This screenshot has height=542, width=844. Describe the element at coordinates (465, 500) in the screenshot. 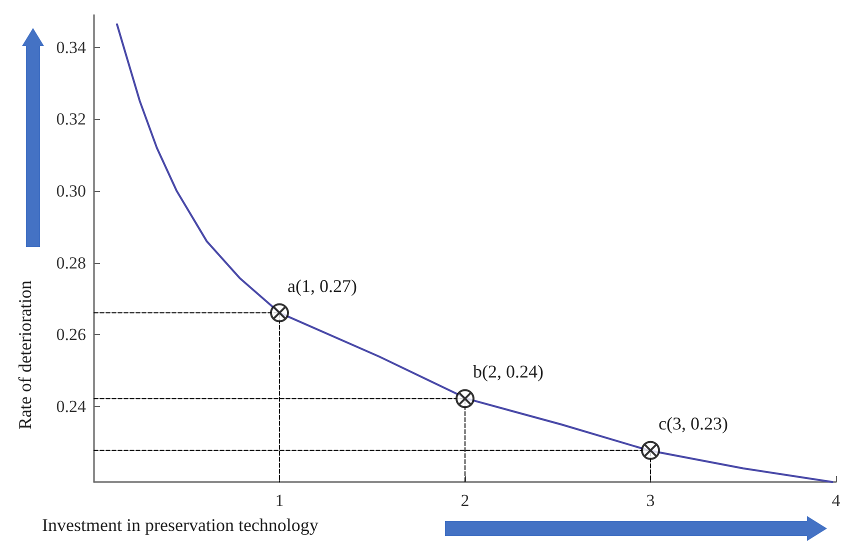

I see `x-tick-label: 2` at that location.